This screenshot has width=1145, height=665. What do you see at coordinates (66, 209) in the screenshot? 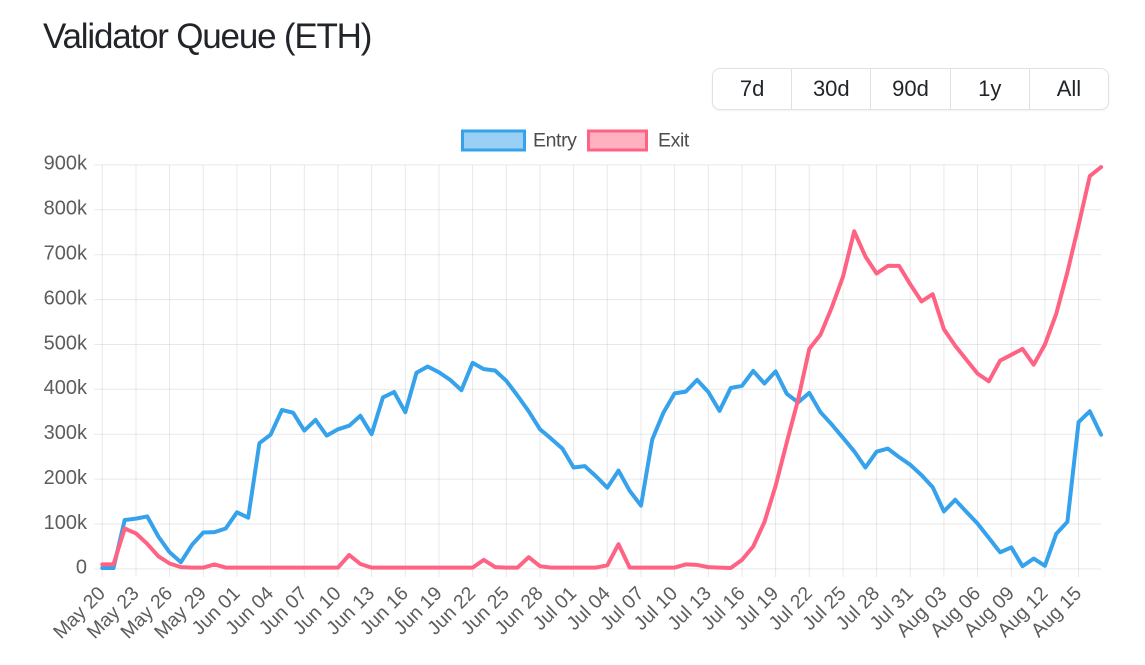
I see `svg-text: 800k` at bounding box center [66, 209].